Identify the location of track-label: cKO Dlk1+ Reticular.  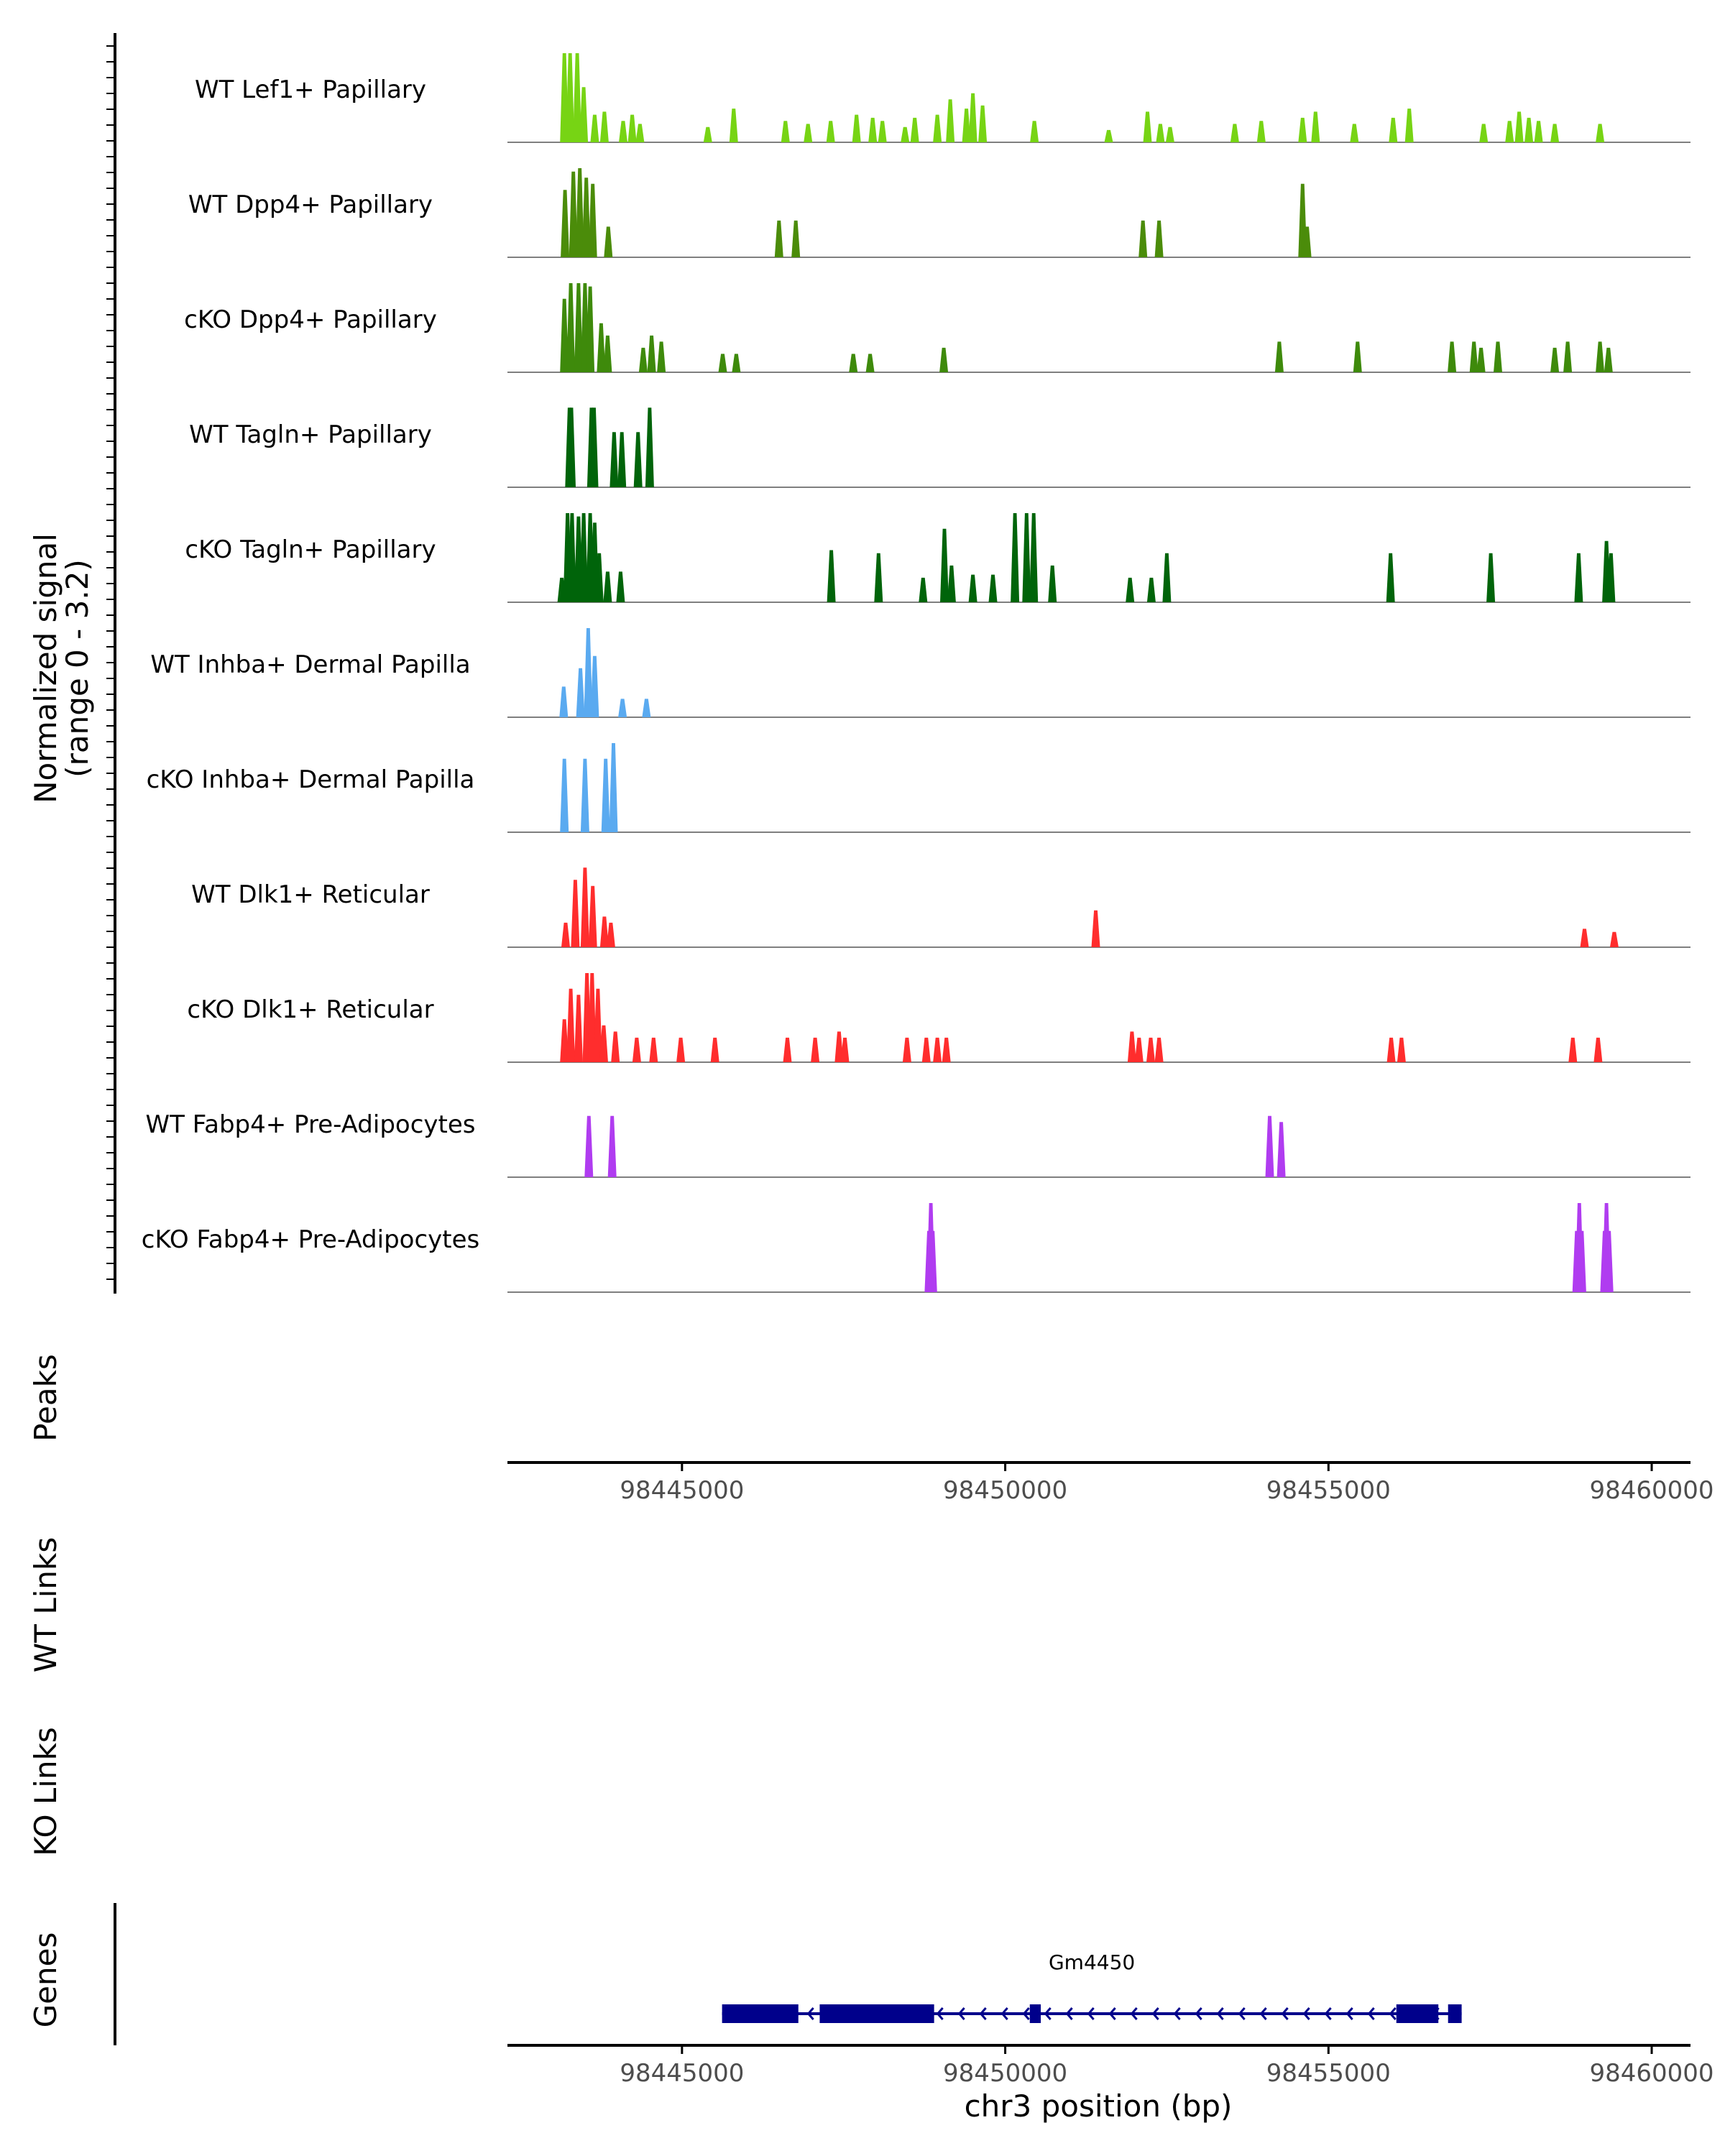
(310, 1010).